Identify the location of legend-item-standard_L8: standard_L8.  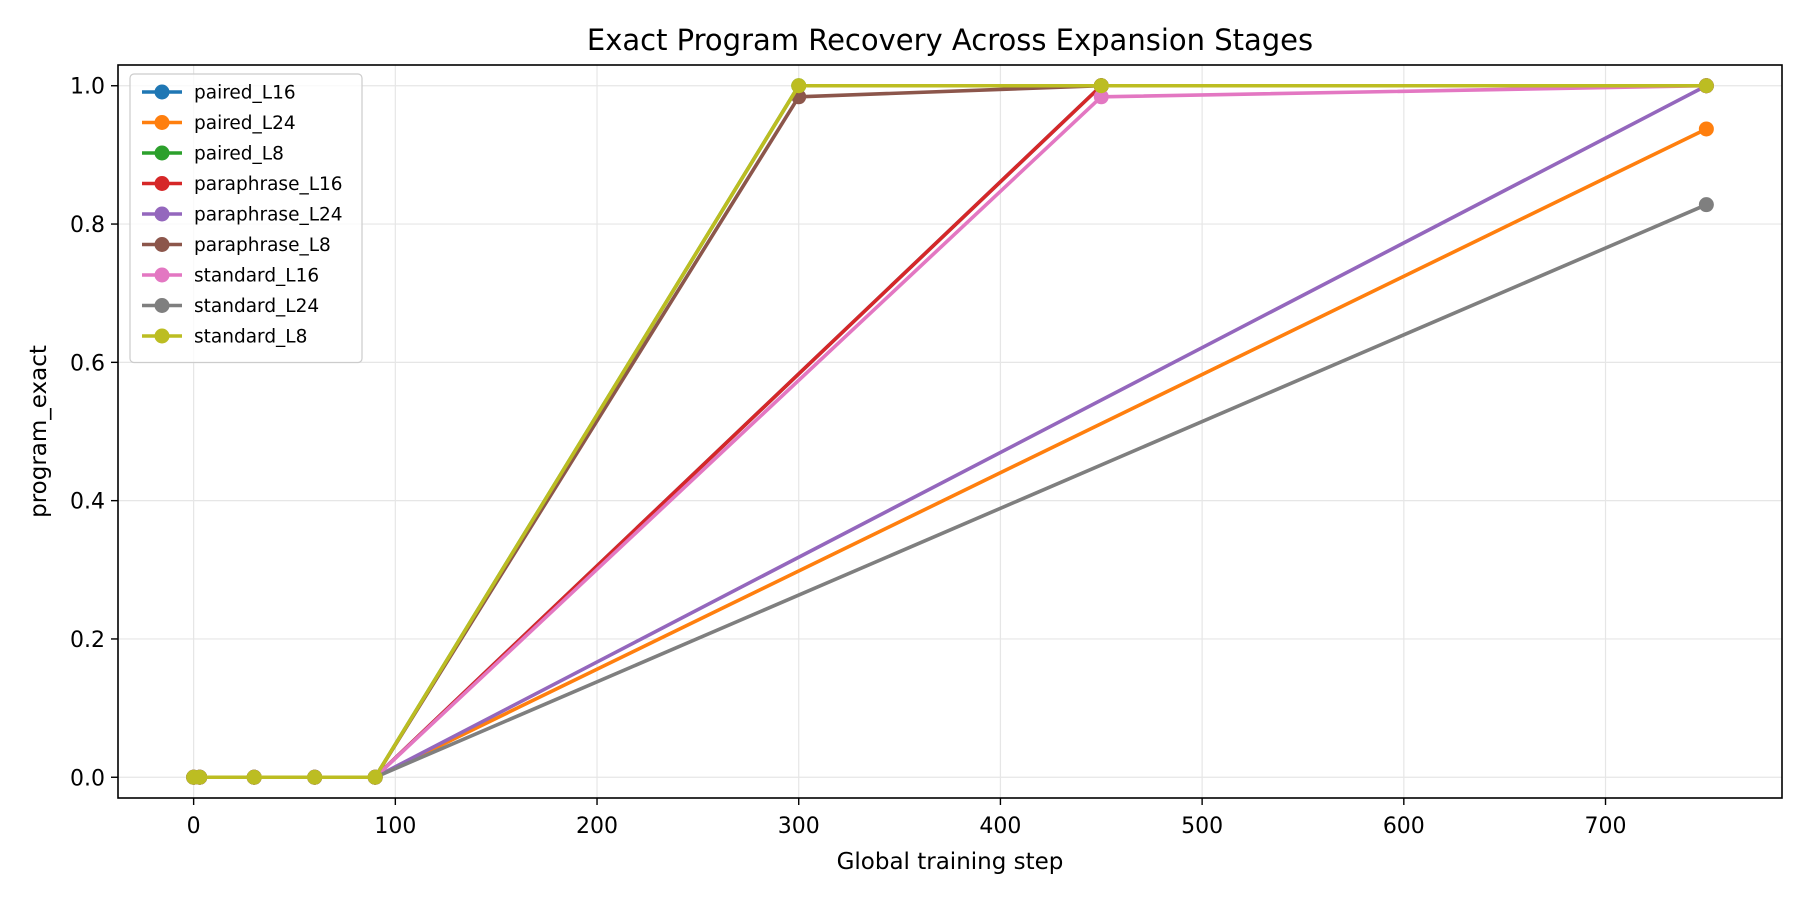
(224, 337).